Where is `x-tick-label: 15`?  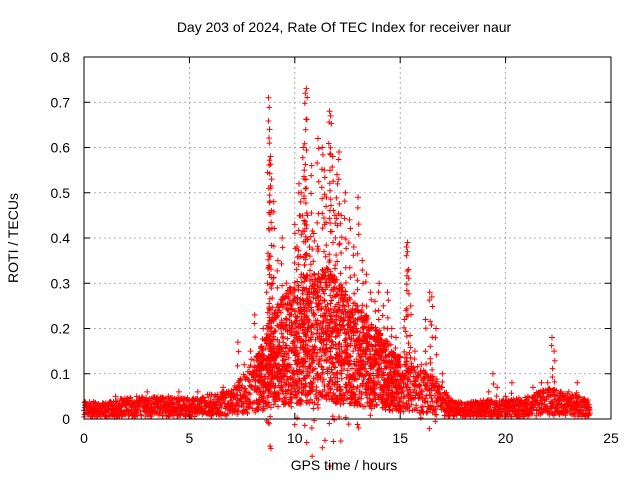
x-tick-label: 15 is located at coordinates (400, 438).